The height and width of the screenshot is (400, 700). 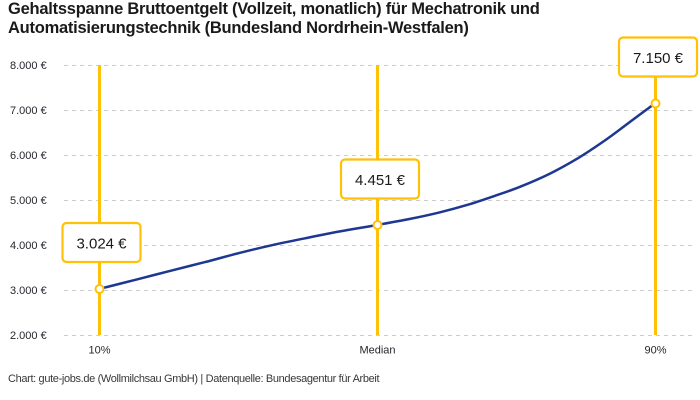 What do you see at coordinates (28, 336) in the screenshot?
I see `svg-text: 2.000 €` at bounding box center [28, 336].